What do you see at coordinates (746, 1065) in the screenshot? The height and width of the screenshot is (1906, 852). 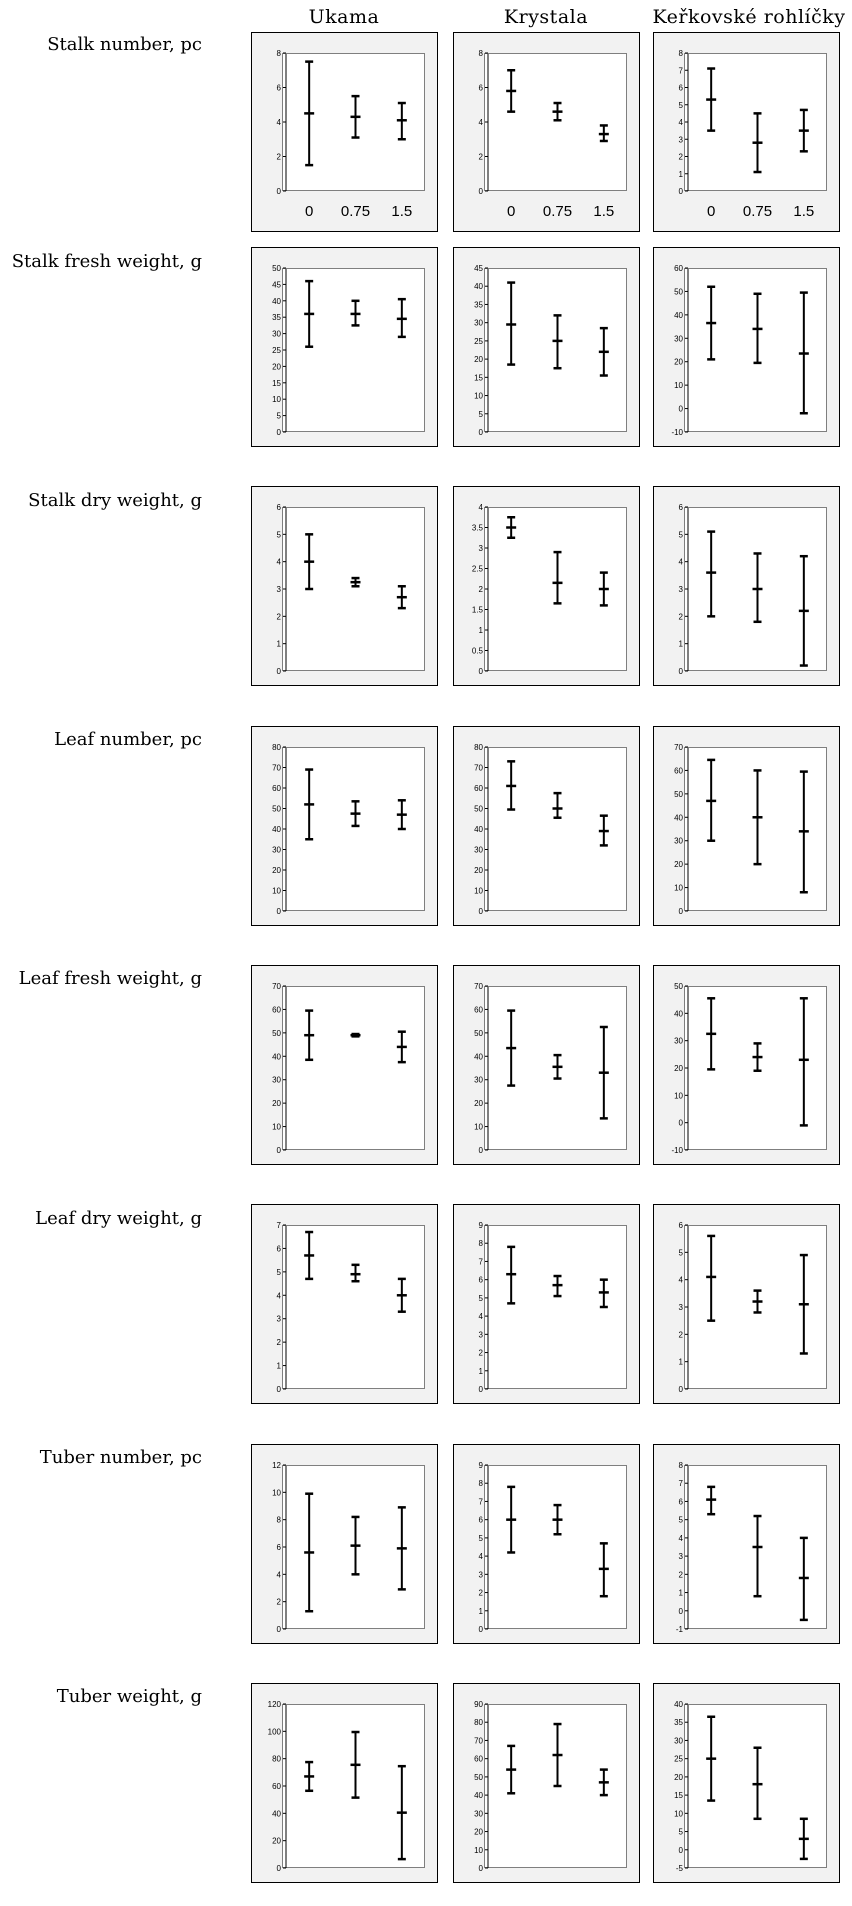 I see `chart-panel-r4-c2: -10 0 10 20 30 40 50` at bounding box center [746, 1065].